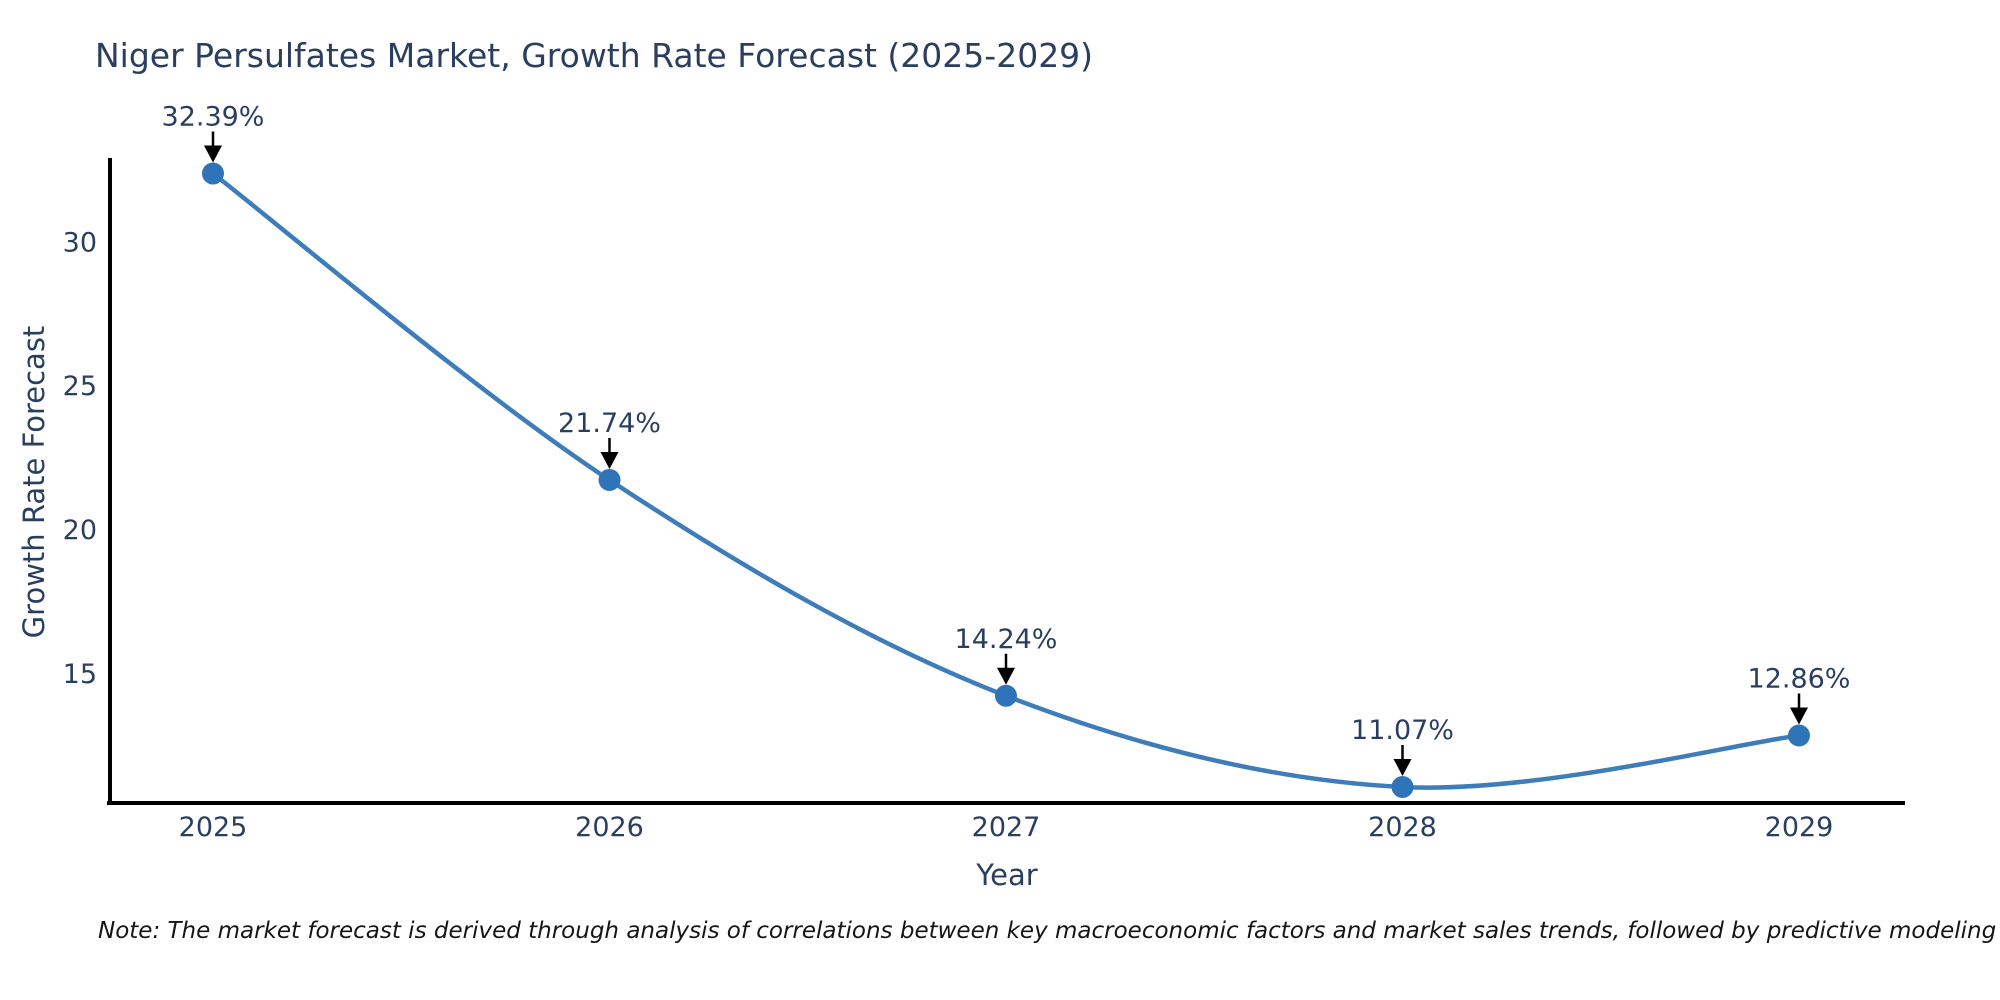 This screenshot has width=2000, height=1000. I want to click on y-tick-label: 20, so click(80, 530).